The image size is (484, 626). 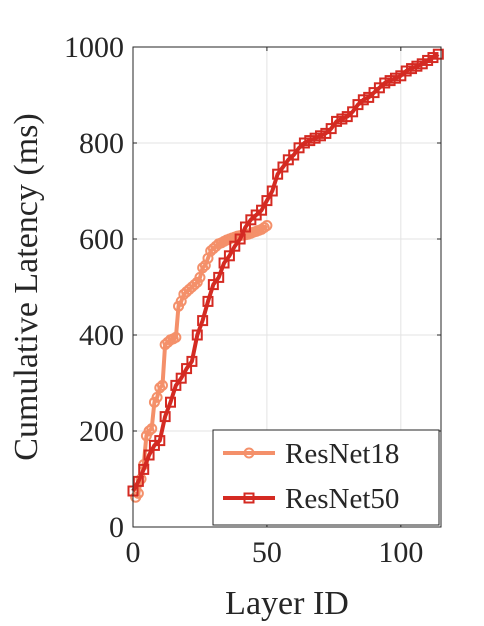 What do you see at coordinates (101, 143) in the screenshot?
I see `y-tick-label: 800` at bounding box center [101, 143].